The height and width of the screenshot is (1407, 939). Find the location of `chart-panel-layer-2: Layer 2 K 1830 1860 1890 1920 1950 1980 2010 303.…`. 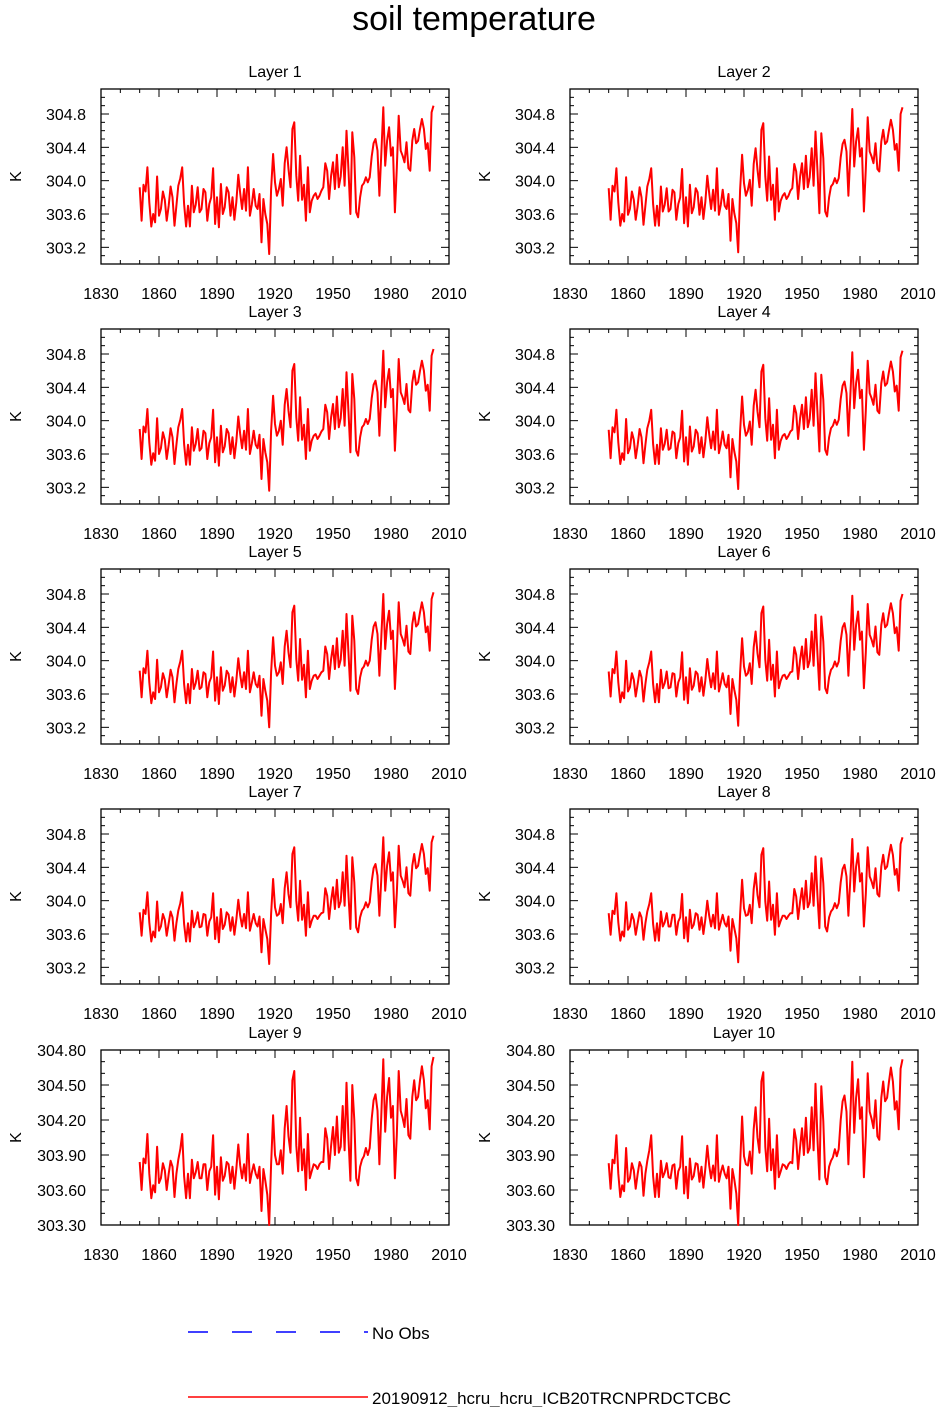

chart-panel-layer-2: Layer 2 K 1830 1860 1890 1920 1950 1980 2010 303.… is located at coordinates (706, 183).